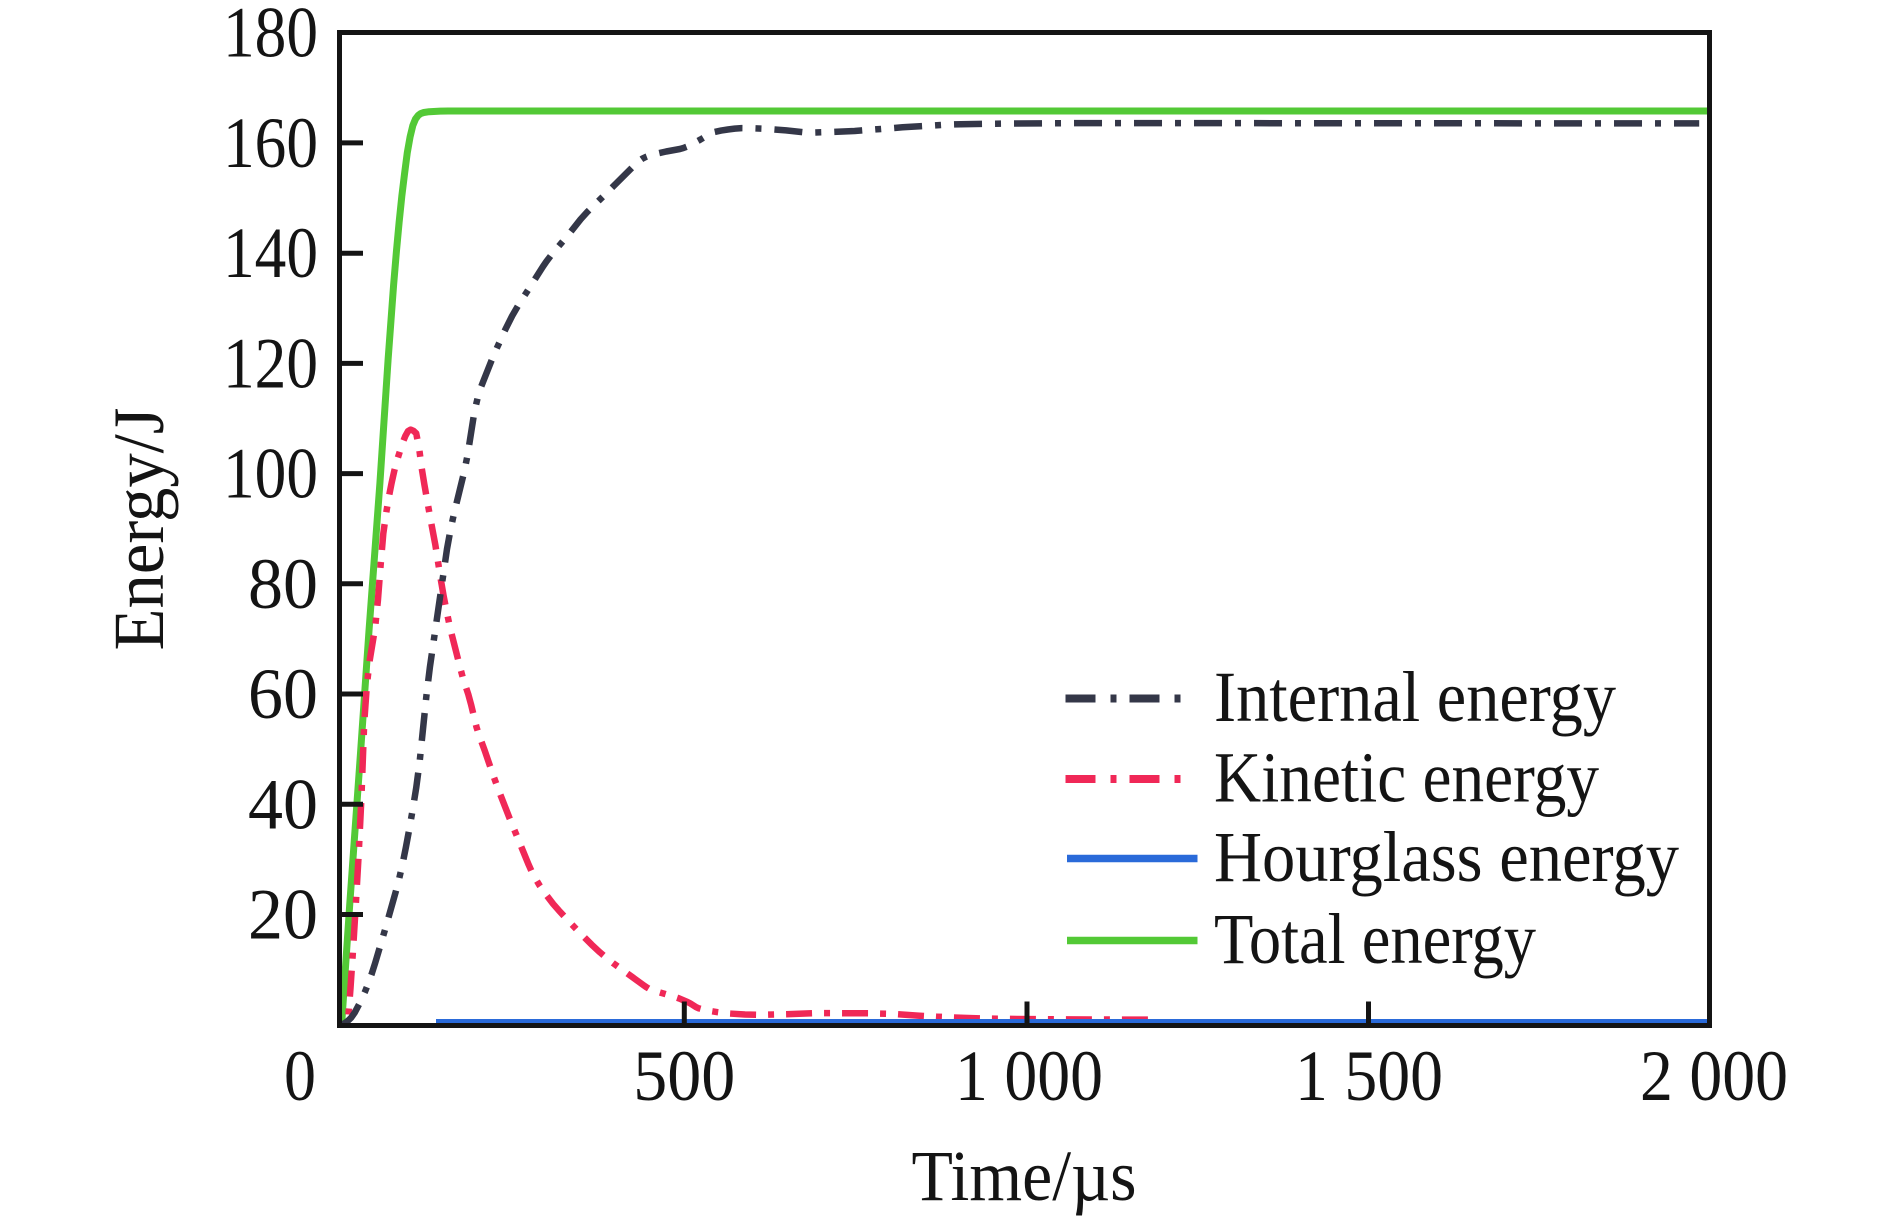 The height and width of the screenshot is (1218, 1890). I want to click on svg-text: 80, so click(283, 584).